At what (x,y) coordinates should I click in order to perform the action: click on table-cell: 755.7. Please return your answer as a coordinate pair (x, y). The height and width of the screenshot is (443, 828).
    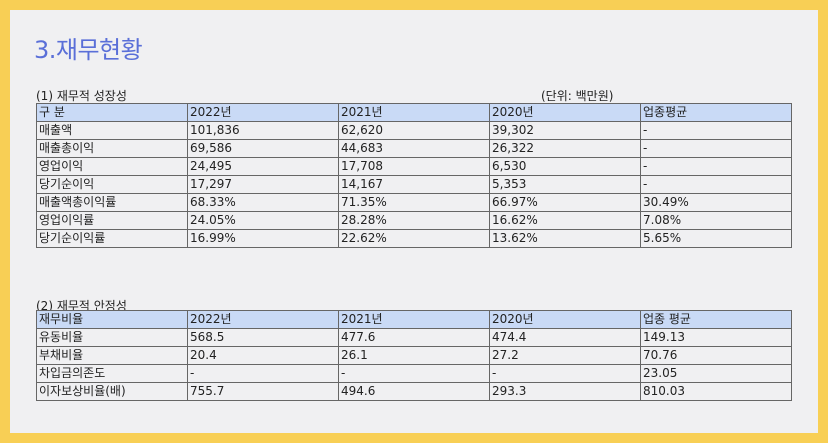
    Looking at the image, I should click on (263, 391).